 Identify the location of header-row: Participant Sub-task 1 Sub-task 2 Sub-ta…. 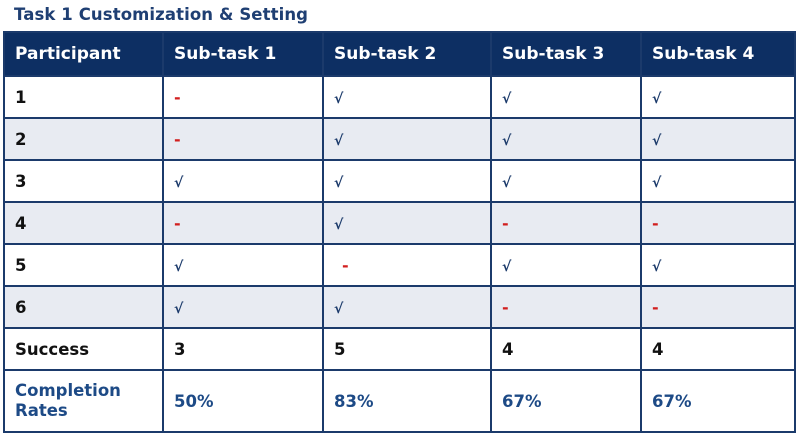
(399, 54).